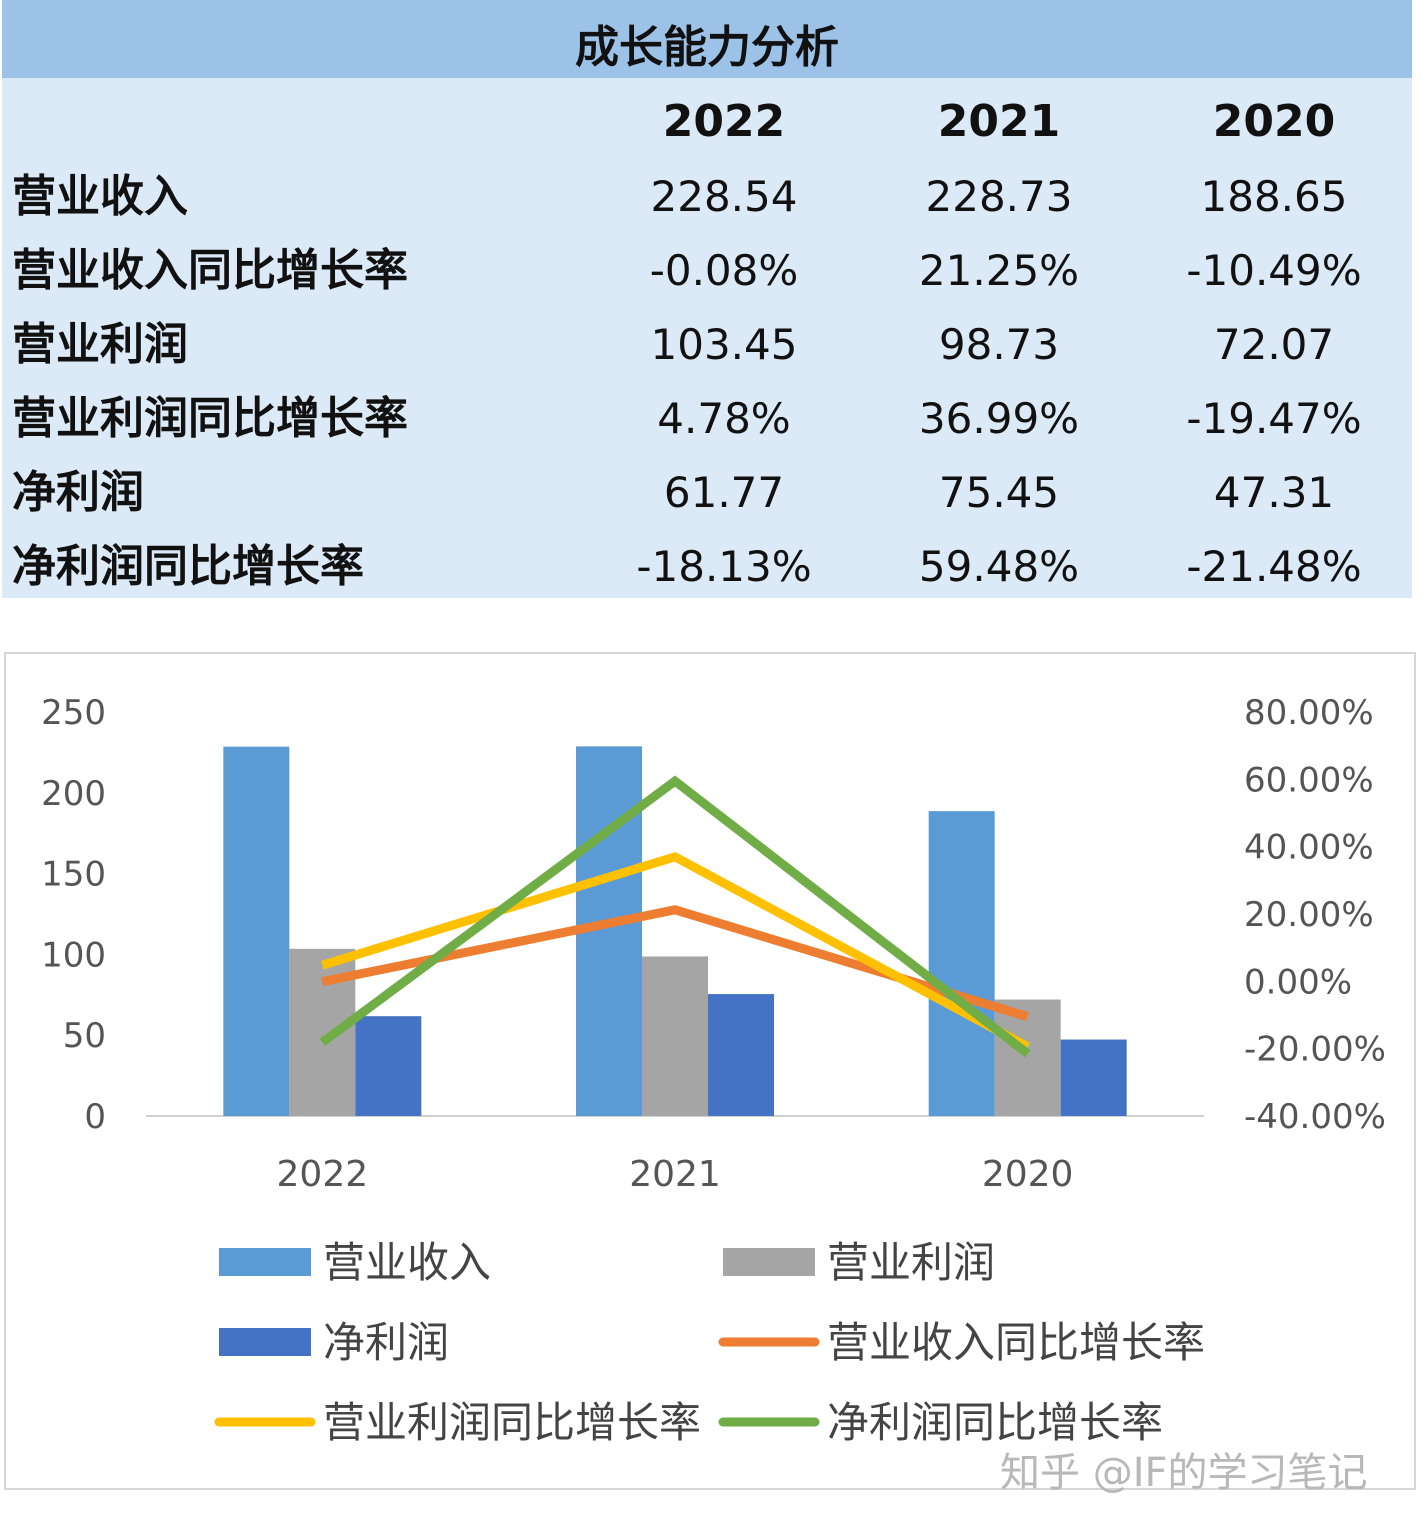 The image size is (1422, 1529). I want to click on row-label: 营业利润, so click(100, 344).